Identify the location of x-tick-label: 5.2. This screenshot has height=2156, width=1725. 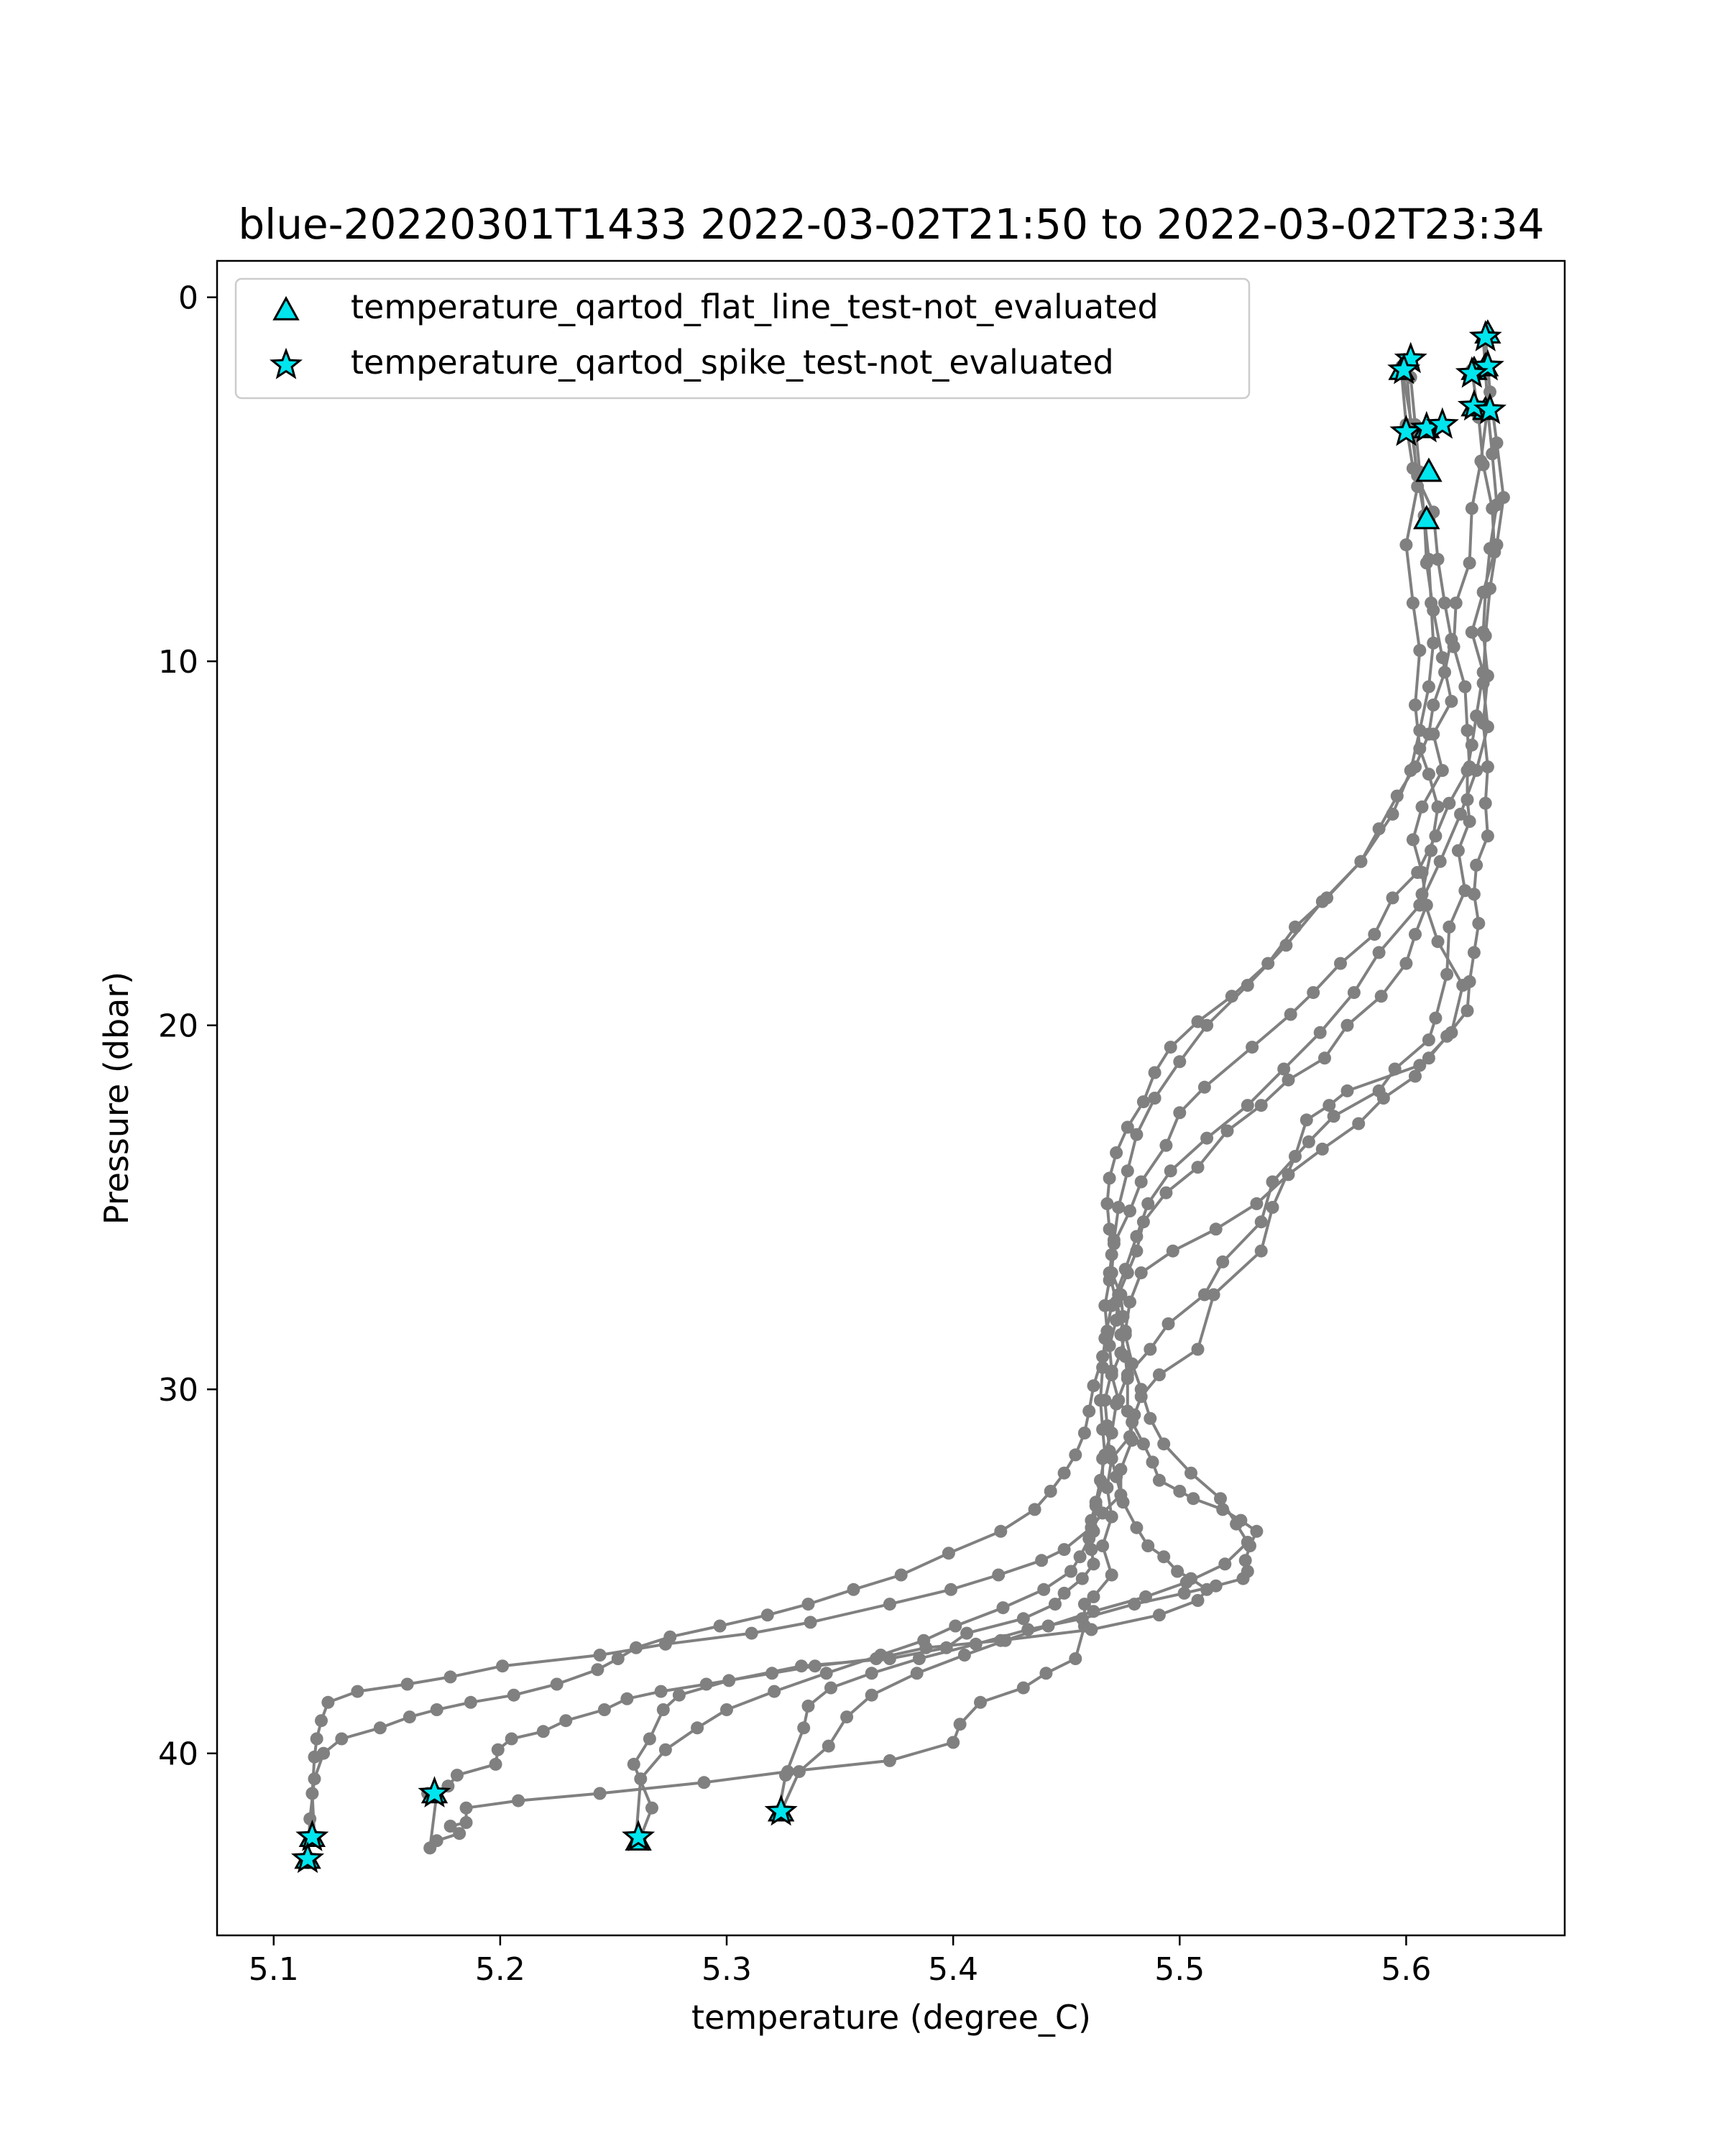
(500, 1970).